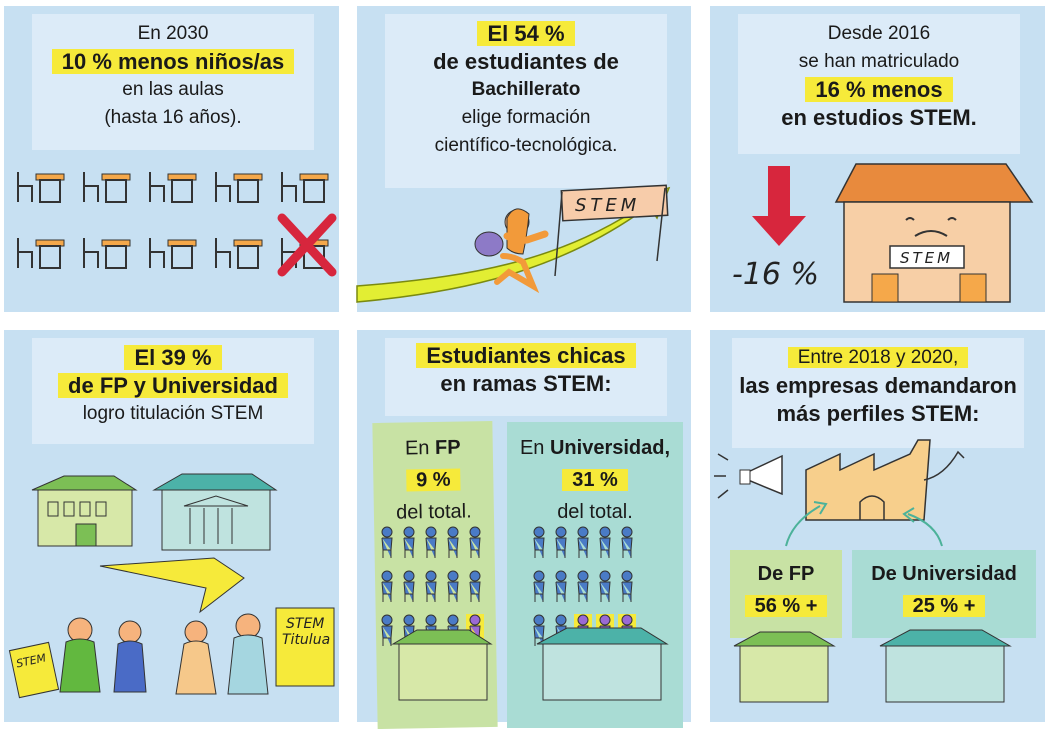 The width and height of the screenshot is (1049, 729). What do you see at coordinates (173, 385) in the screenshot?
I see `highlight-fp-uni: de FP y Universidad` at bounding box center [173, 385].